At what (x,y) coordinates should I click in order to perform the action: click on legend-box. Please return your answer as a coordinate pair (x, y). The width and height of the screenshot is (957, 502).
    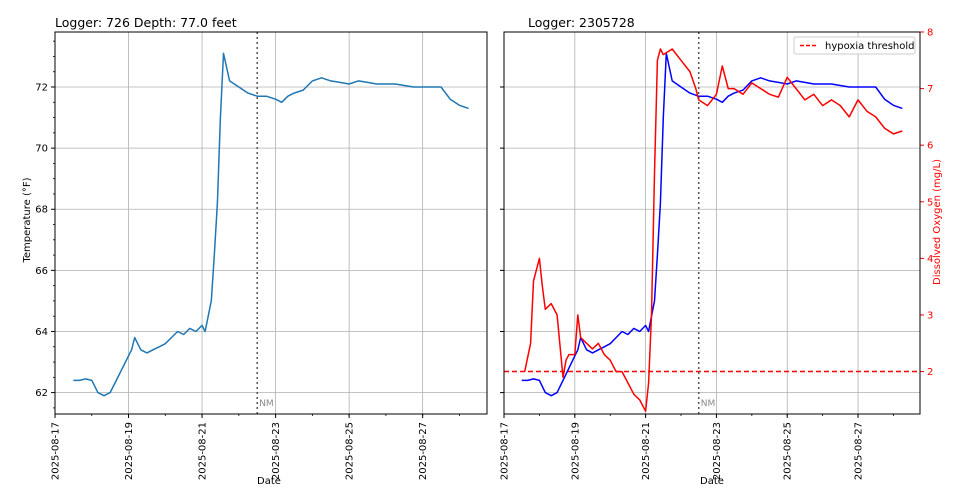
    Looking at the image, I should click on (854, 45).